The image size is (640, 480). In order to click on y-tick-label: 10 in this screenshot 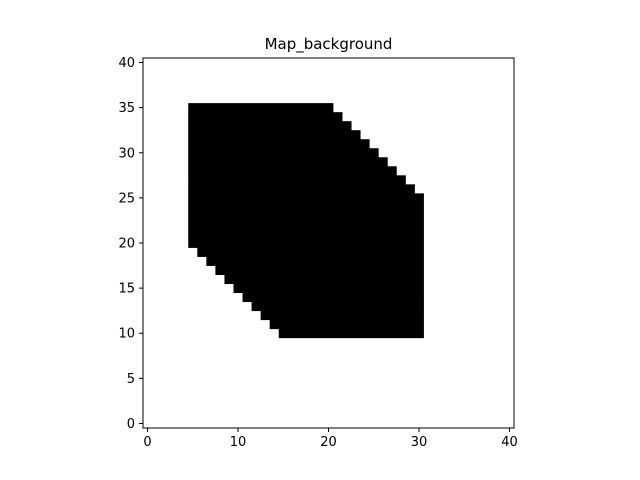, I will do `click(126, 334)`.